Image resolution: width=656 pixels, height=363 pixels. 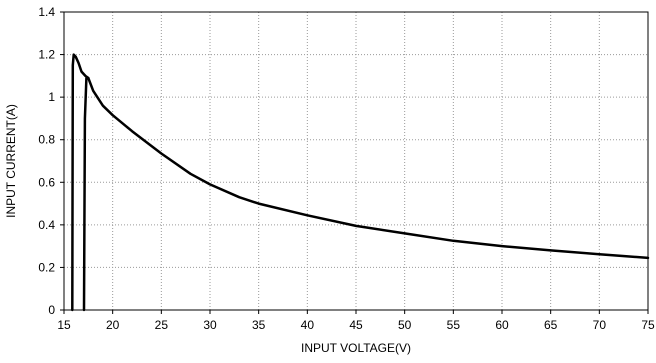 What do you see at coordinates (46, 182) in the screenshot?
I see `y-tick-label: 0.6` at bounding box center [46, 182].